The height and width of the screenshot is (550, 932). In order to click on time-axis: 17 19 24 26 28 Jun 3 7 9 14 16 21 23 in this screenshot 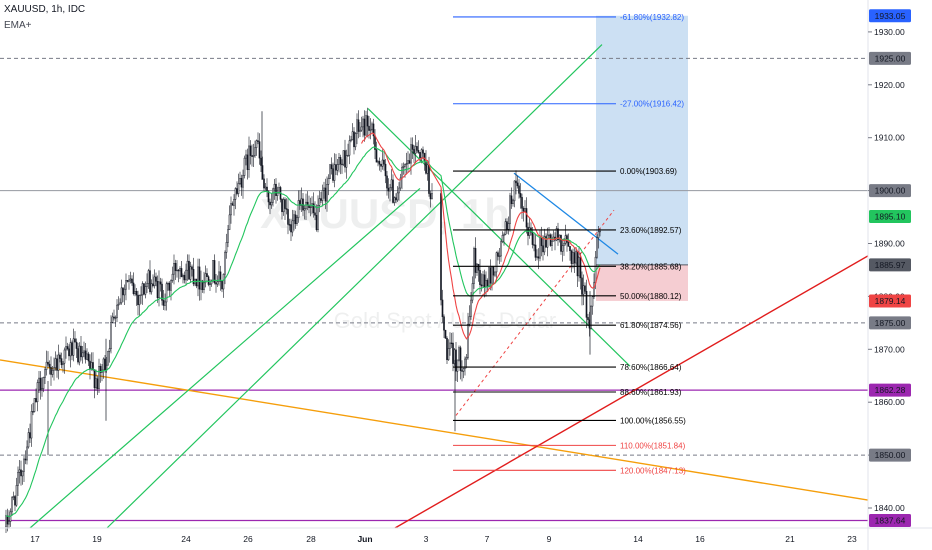, I will do `click(466, 535)`.